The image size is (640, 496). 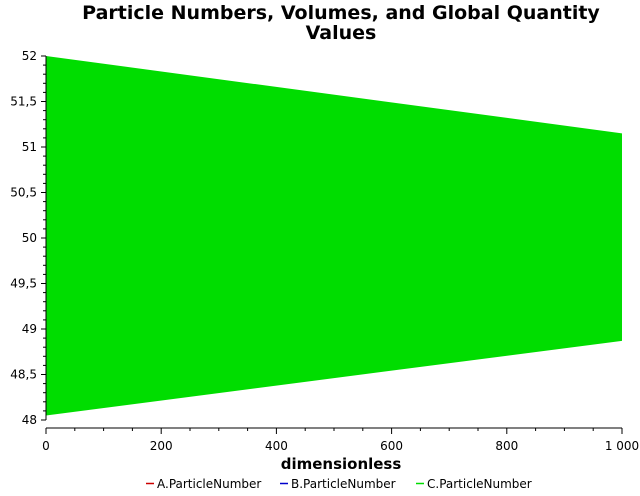 What do you see at coordinates (276, 446) in the screenshot?
I see `x-tick-label: 400` at bounding box center [276, 446].